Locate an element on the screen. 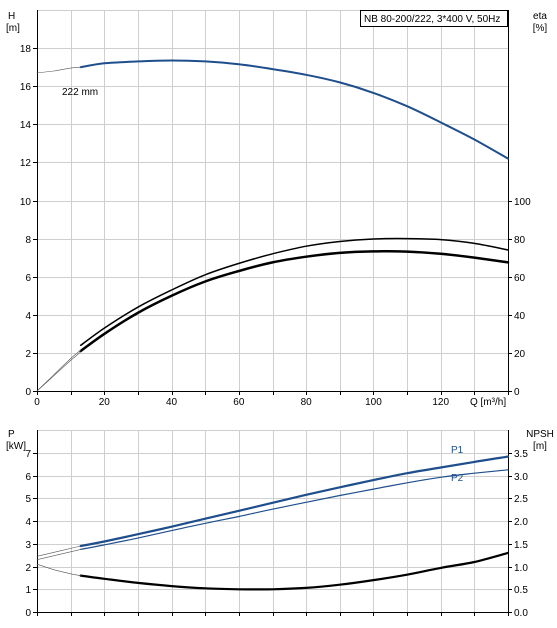 This screenshot has width=557, height=628. right-tick-label: 2.5 is located at coordinates (521, 499).